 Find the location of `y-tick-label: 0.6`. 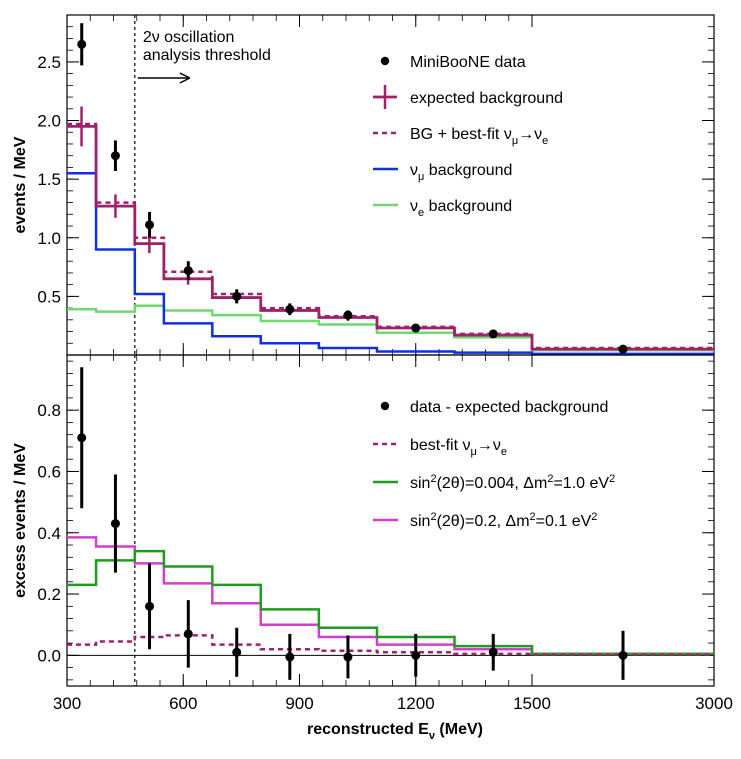

y-tick-label: 0.6 is located at coordinates (49, 471).